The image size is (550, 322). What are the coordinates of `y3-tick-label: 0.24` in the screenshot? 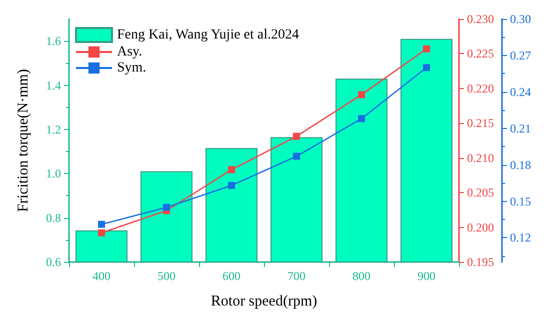 It's located at (520, 91).